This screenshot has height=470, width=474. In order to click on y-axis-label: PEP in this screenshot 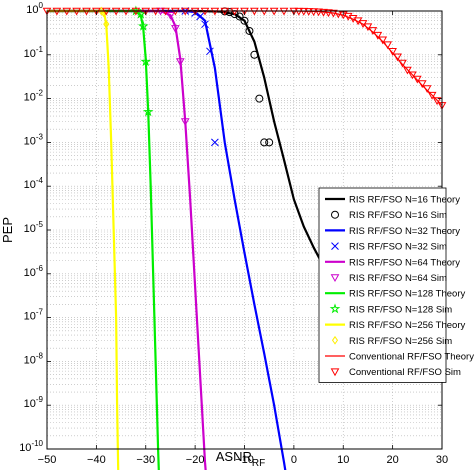, I will do `click(7, 230)`.